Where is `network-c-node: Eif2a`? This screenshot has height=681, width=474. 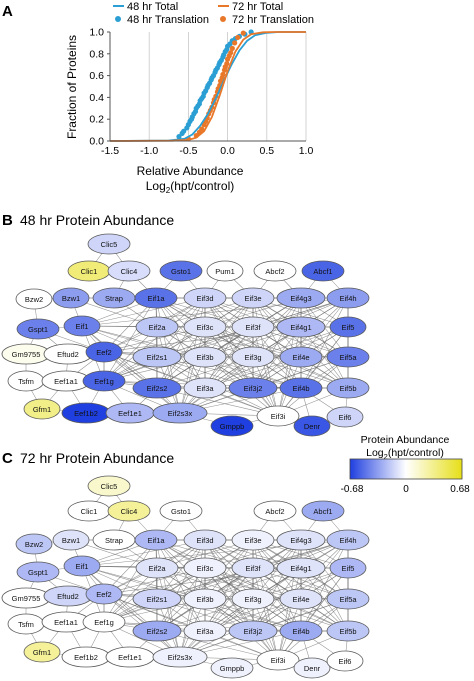 network-c-node: Eif2a is located at coordinates (157, 568).